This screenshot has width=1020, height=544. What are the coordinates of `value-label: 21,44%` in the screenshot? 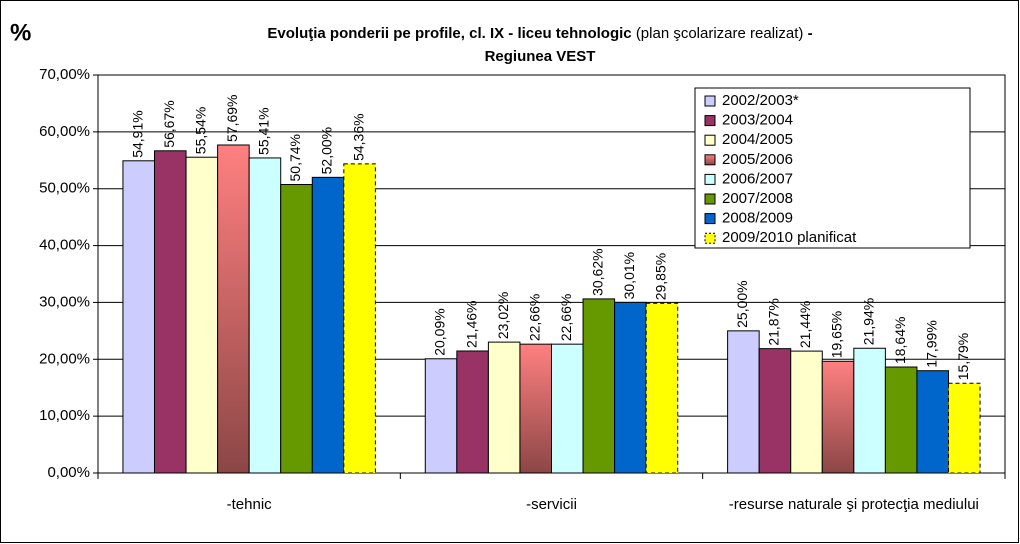 It's located at (805, 324).